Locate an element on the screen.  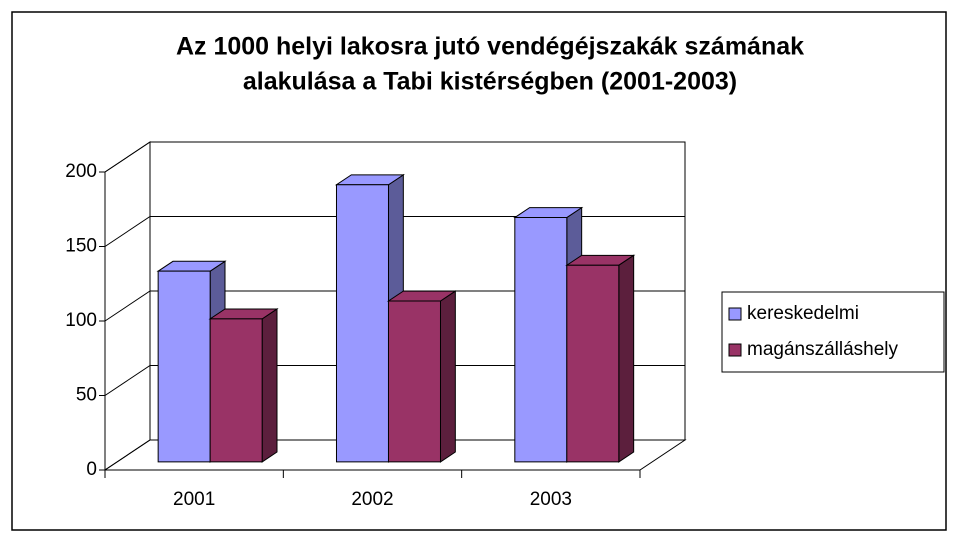
legend-label: magánszálláshely is located at coordinates (823, 349).